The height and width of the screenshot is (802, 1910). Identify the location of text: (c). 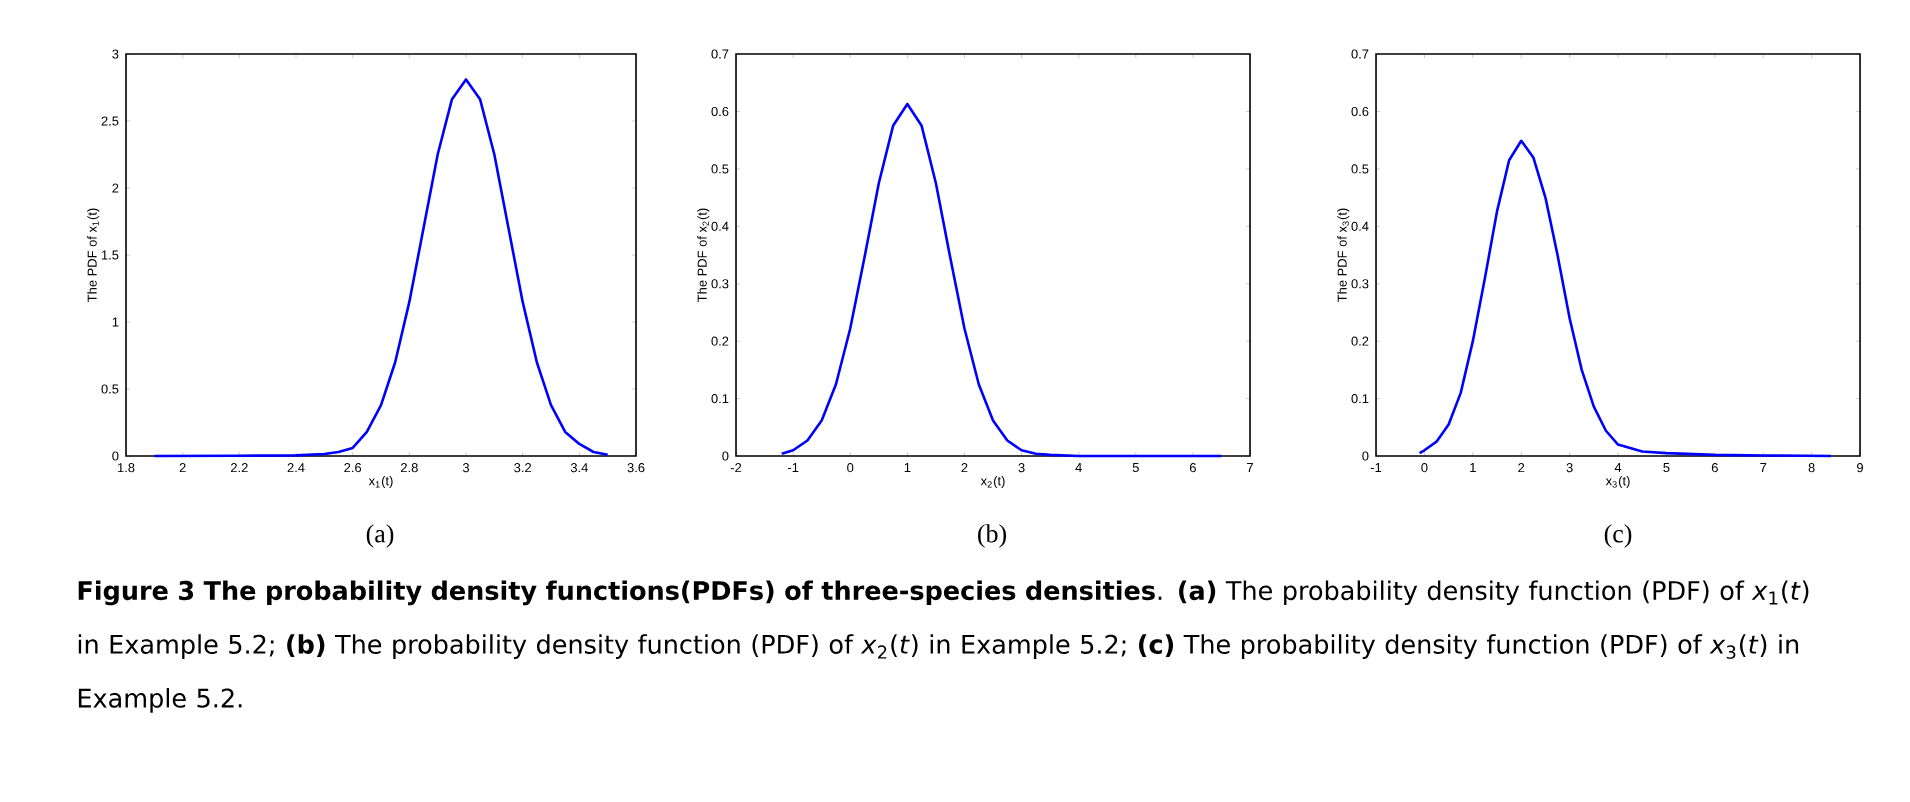
(1618, 536).